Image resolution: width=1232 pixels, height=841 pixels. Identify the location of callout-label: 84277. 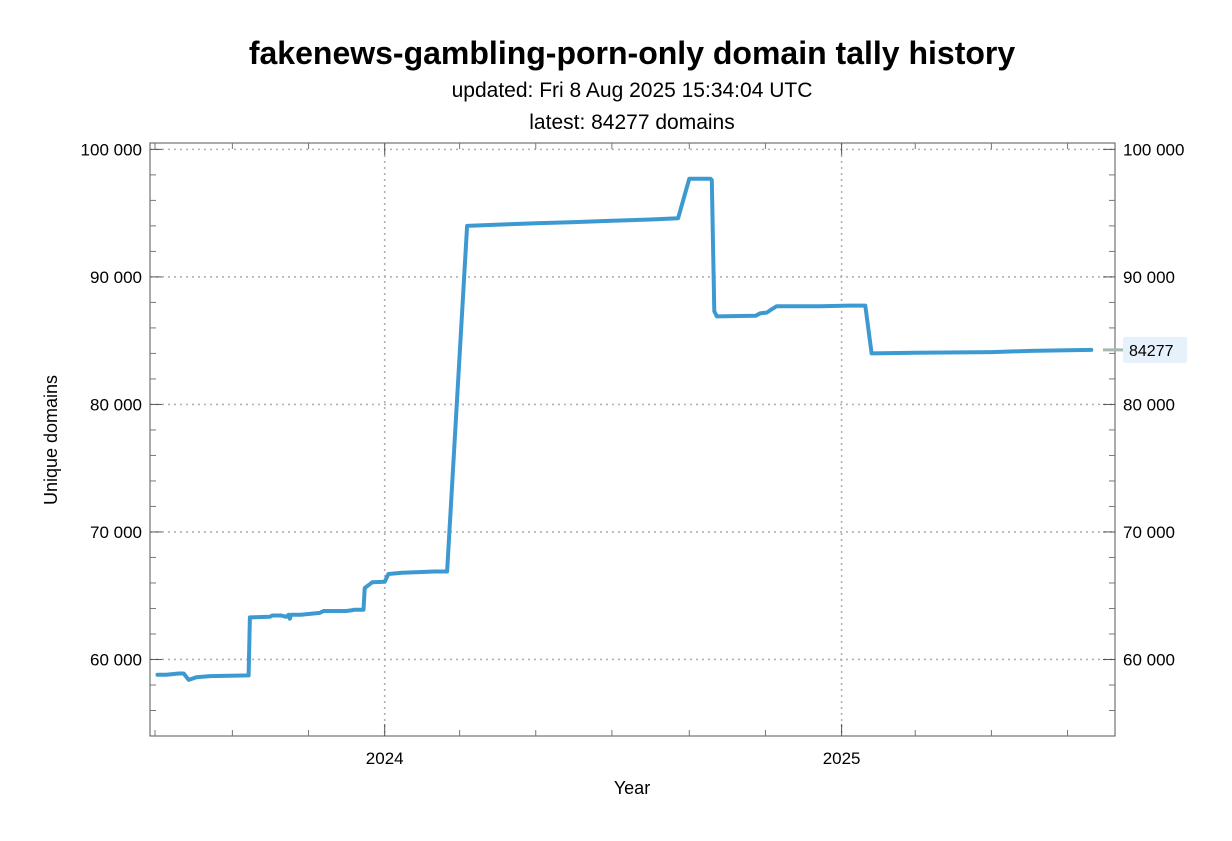
(1151, 351).